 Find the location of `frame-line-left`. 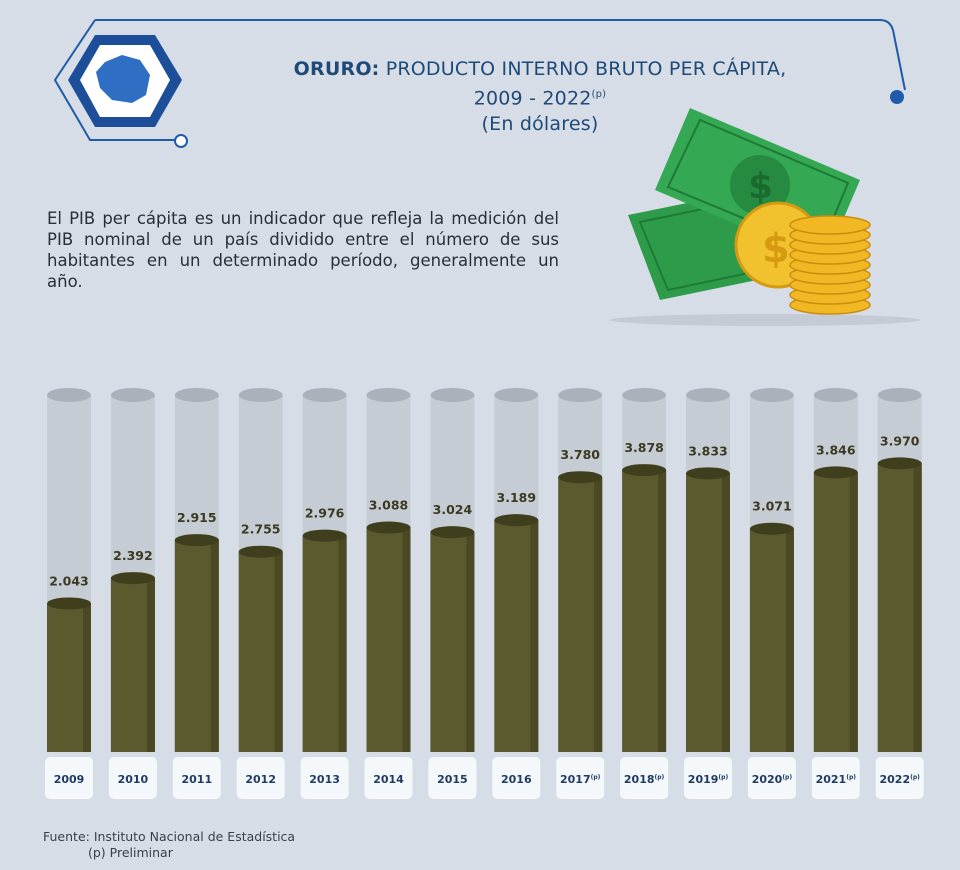

frame-line-left is located at coordinates (114, 80).